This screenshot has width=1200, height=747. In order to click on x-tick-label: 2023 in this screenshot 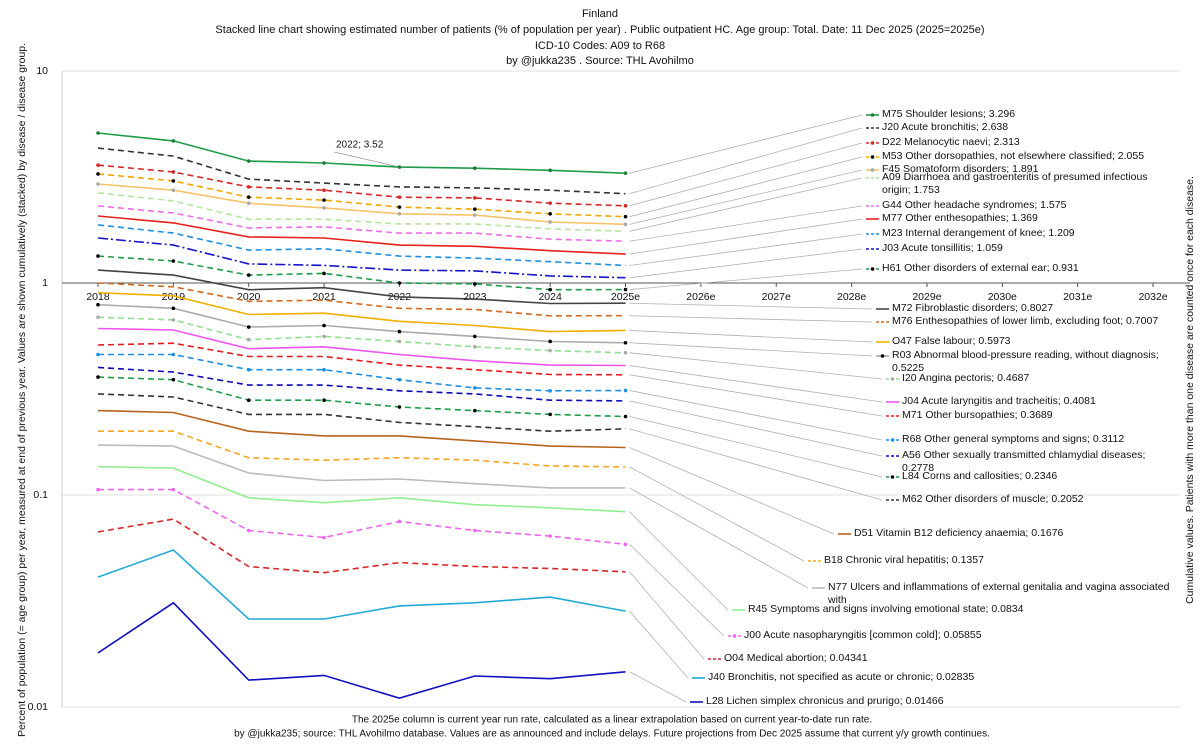, I will do `click(475, 297)`.